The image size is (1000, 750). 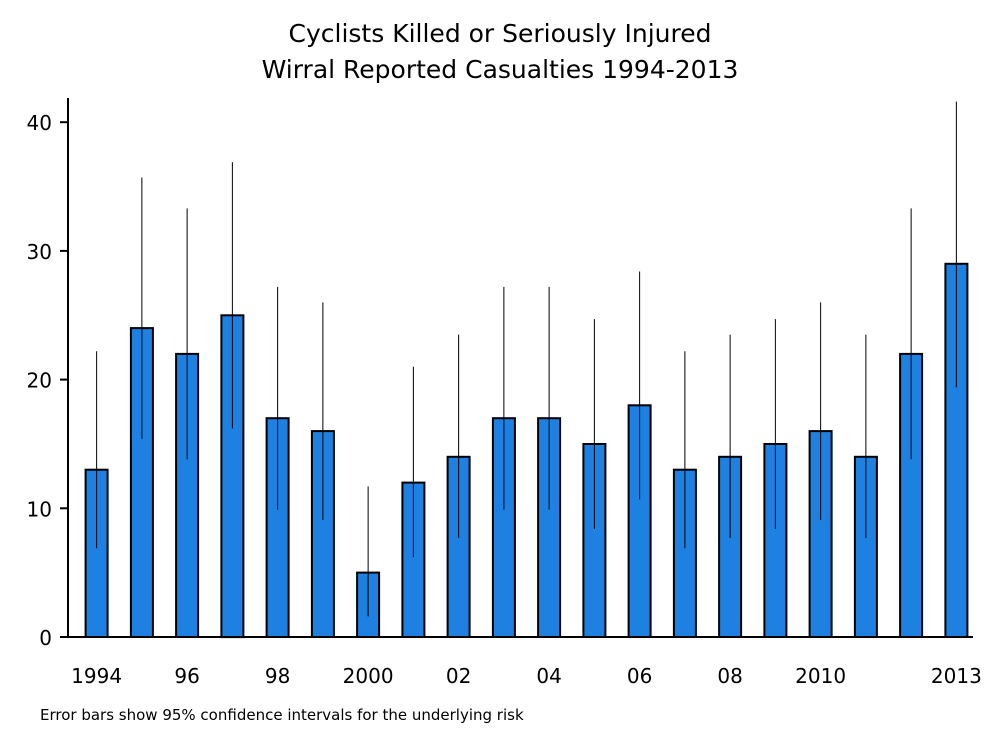 What do you see at coordinates (39, 123) in the screenshot?
I see `y-tick-label-40: 40` at bounding box center [39, 123].